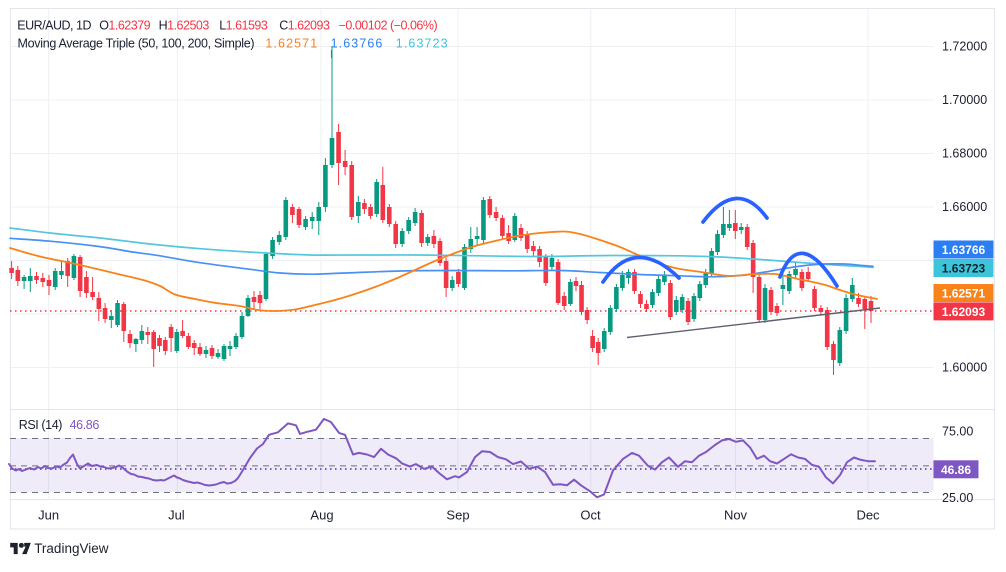  What do you see at coordinates (59, 425) in the screenshot?
I see `svg-text:RSI (14)46.86: RSI (14) 46.86` at bounding box center [59, 425].